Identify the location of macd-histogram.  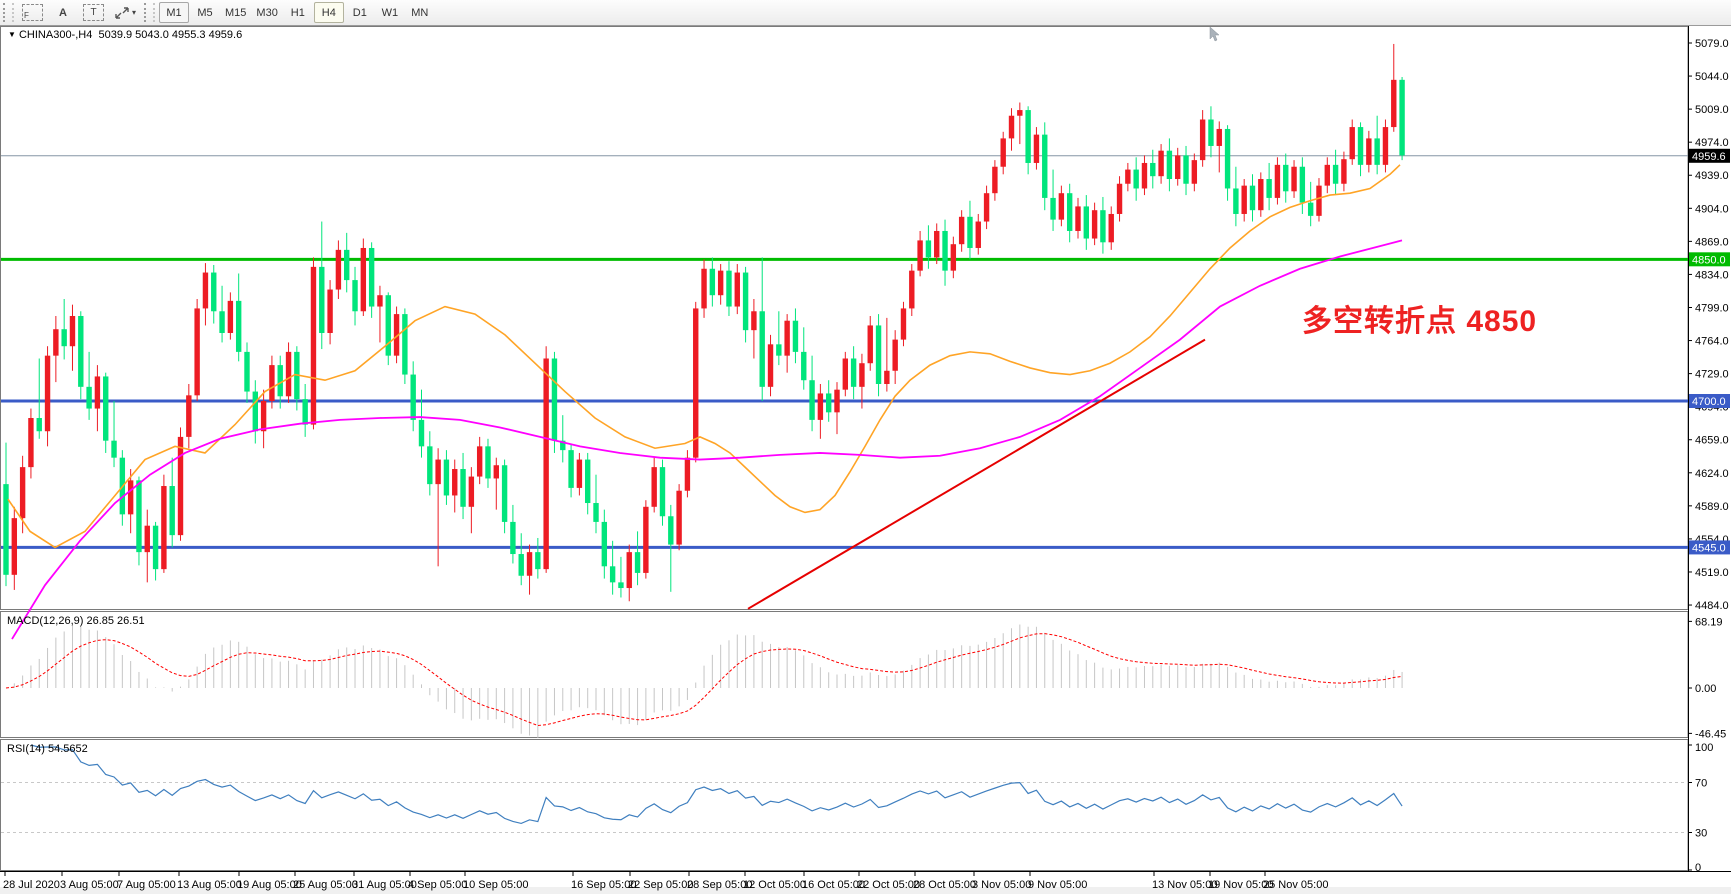
(708, 681).